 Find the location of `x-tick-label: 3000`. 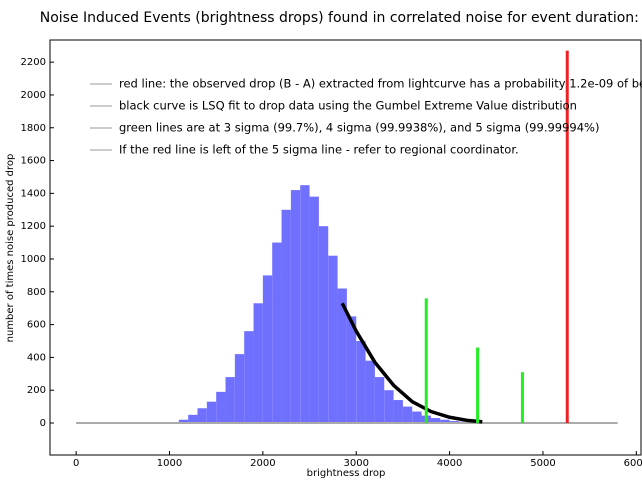

x-tick-label: 3000 is located at coordinates (356, 463).